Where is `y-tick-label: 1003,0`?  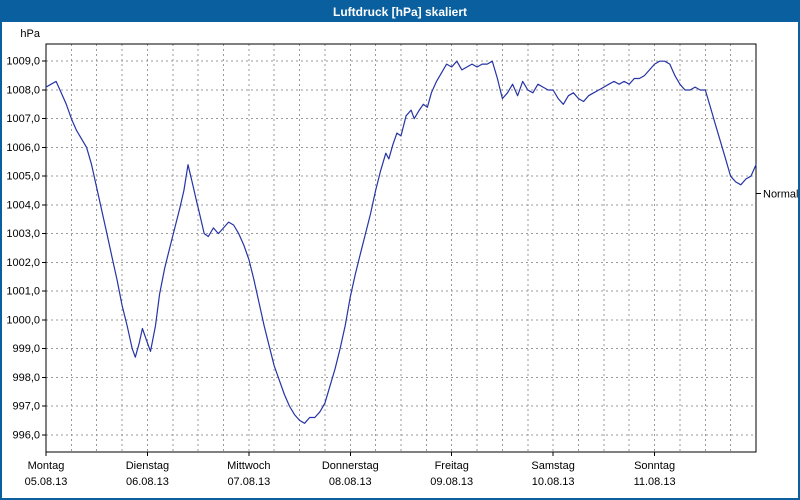 y-tick-label: 1003,0 is located at coordinates (23, 234).